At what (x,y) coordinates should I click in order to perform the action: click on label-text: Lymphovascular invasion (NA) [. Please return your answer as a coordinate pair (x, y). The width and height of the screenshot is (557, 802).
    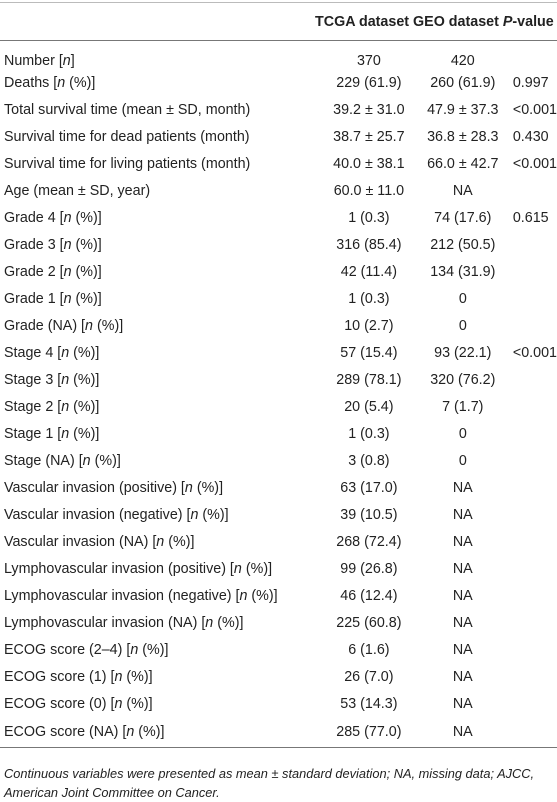
    Looking at the image, I should click on (105, 622).